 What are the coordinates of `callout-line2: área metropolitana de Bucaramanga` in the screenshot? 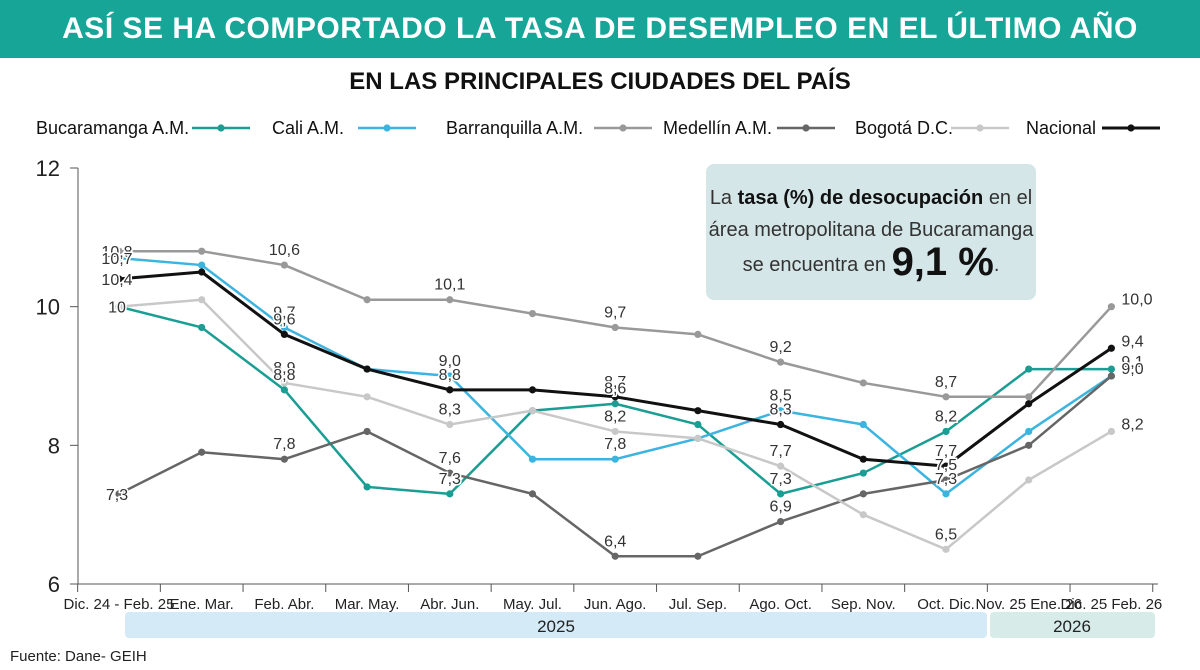 It's located at (871, 230).